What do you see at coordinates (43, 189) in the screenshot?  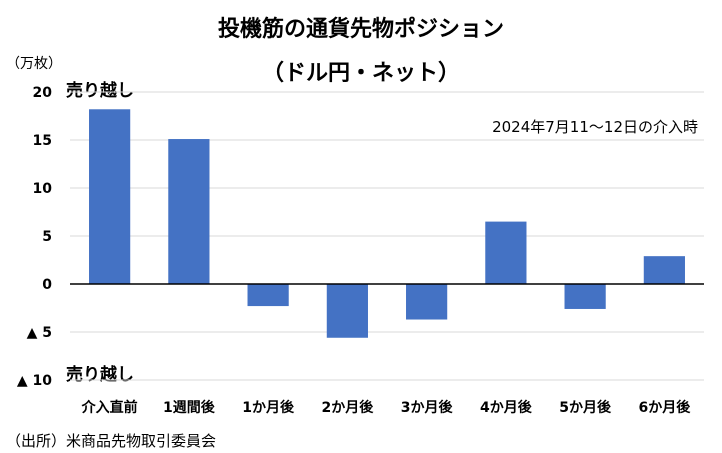 I see `y-tick-label: 10` at bounding box center [43, 189].